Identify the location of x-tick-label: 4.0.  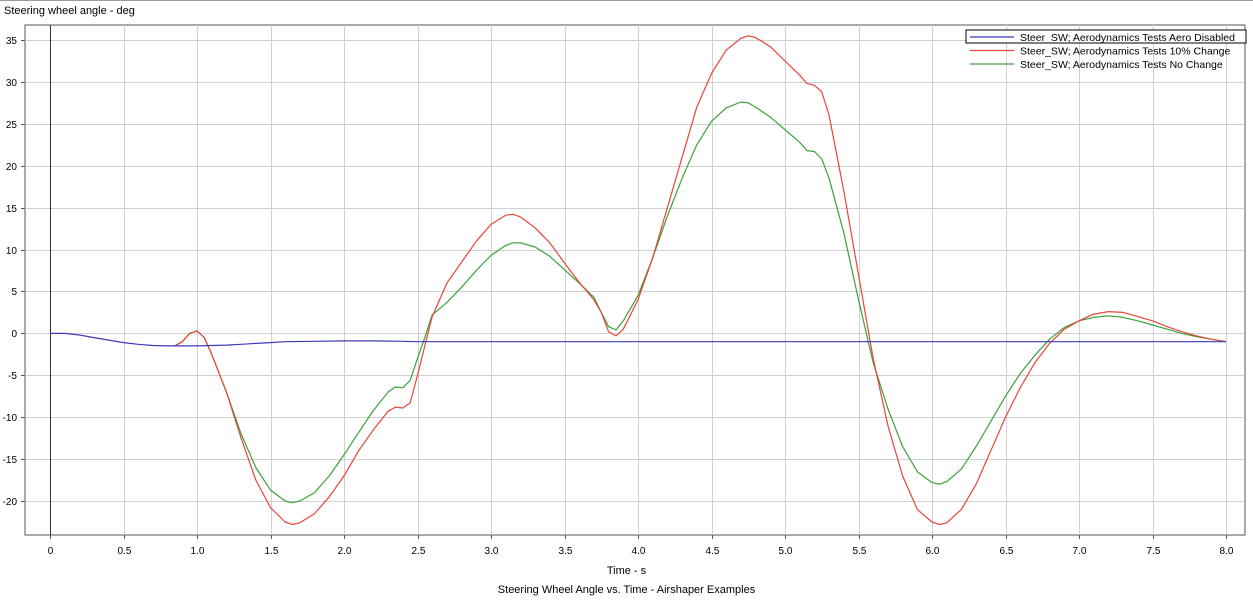
(639, 551).